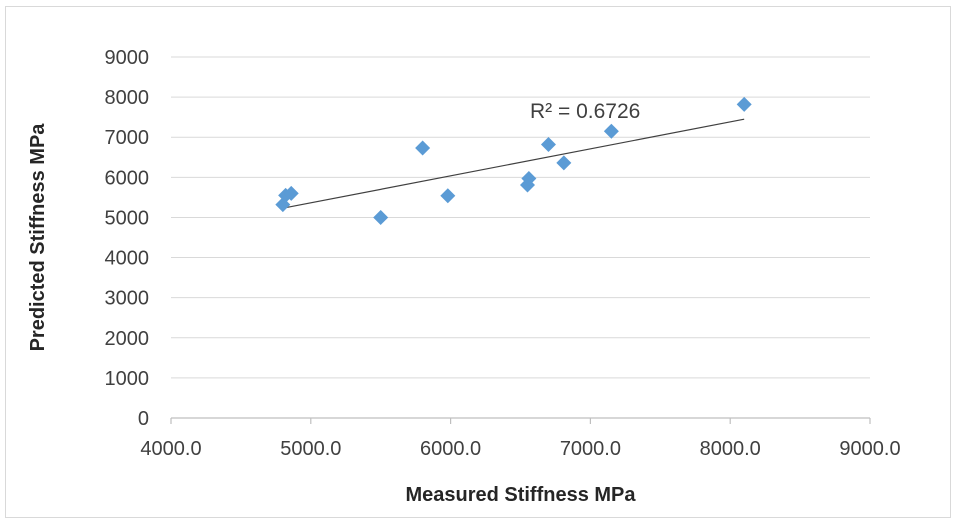  Describe the element at coordinates (730, 449) in the screenshot. I see `x-tick-label: 8000.0` at that location.